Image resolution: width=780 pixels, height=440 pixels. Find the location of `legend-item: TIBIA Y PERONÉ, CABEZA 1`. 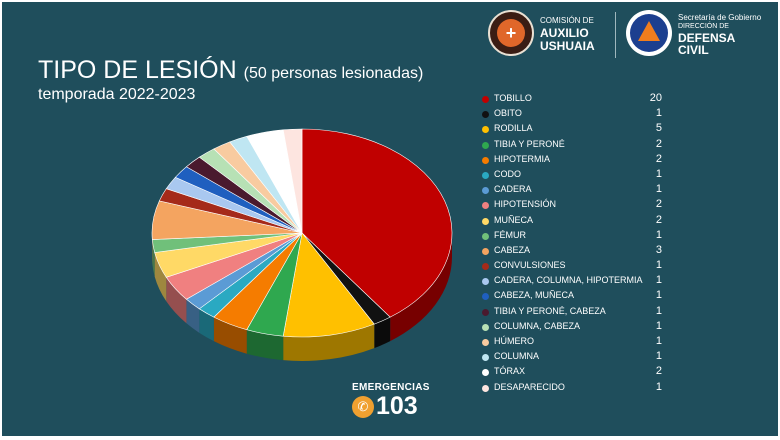

legend-item: TIBIA Y PERONÉ, CABEZA 1 is located at coordinates (582, 312).